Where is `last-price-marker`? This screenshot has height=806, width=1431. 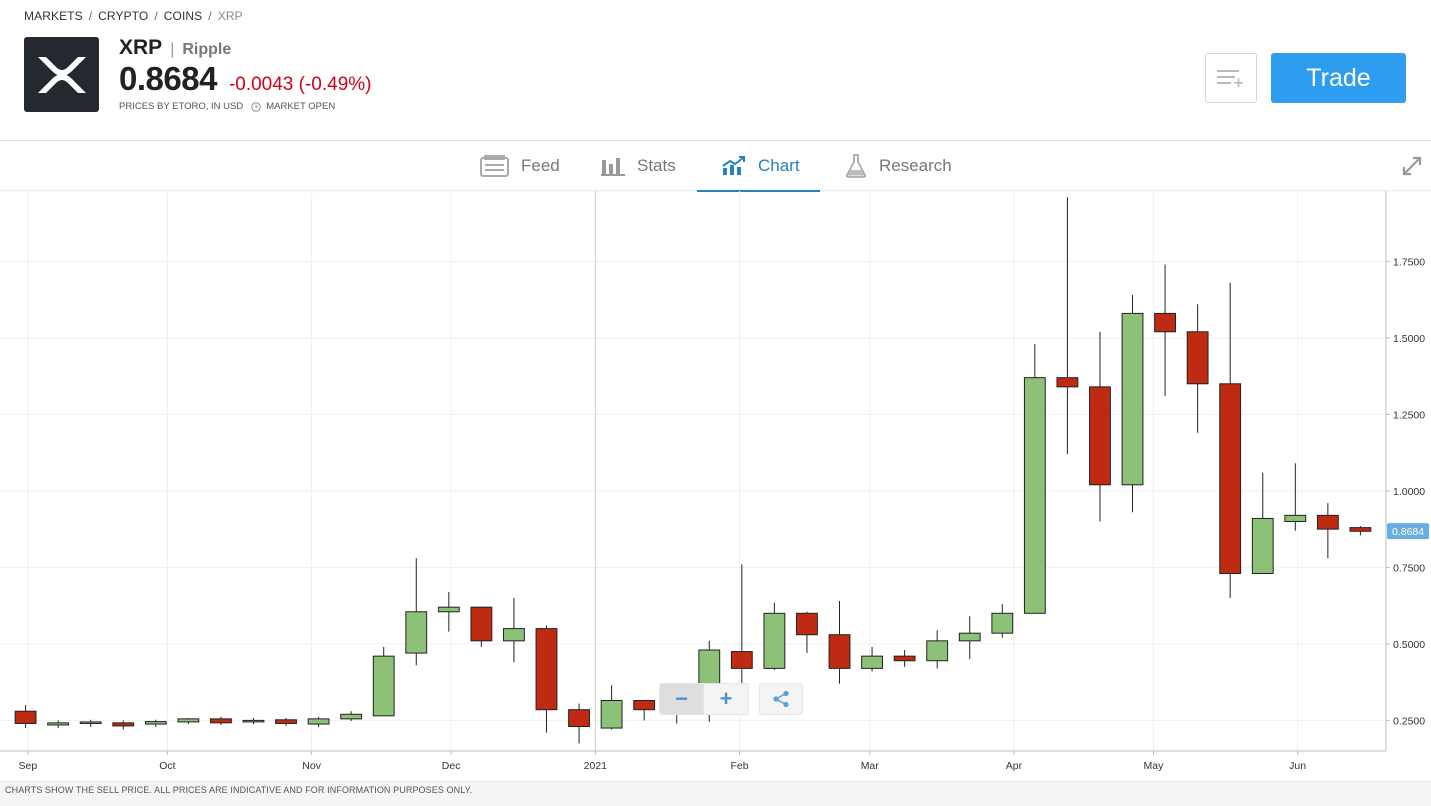 last-price-marker is located at coordinates (1408, 531).